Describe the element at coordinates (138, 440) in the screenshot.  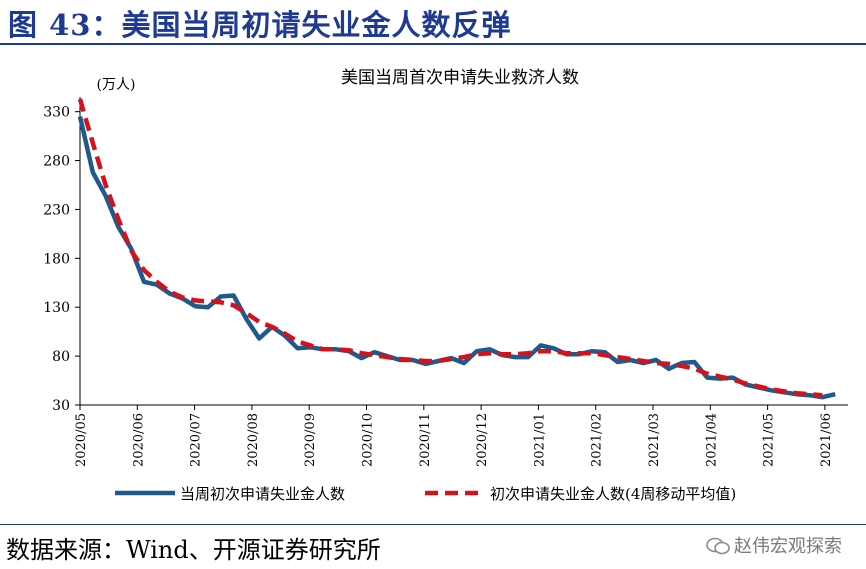
I see `x-tick-label: 2020/06` at that location.